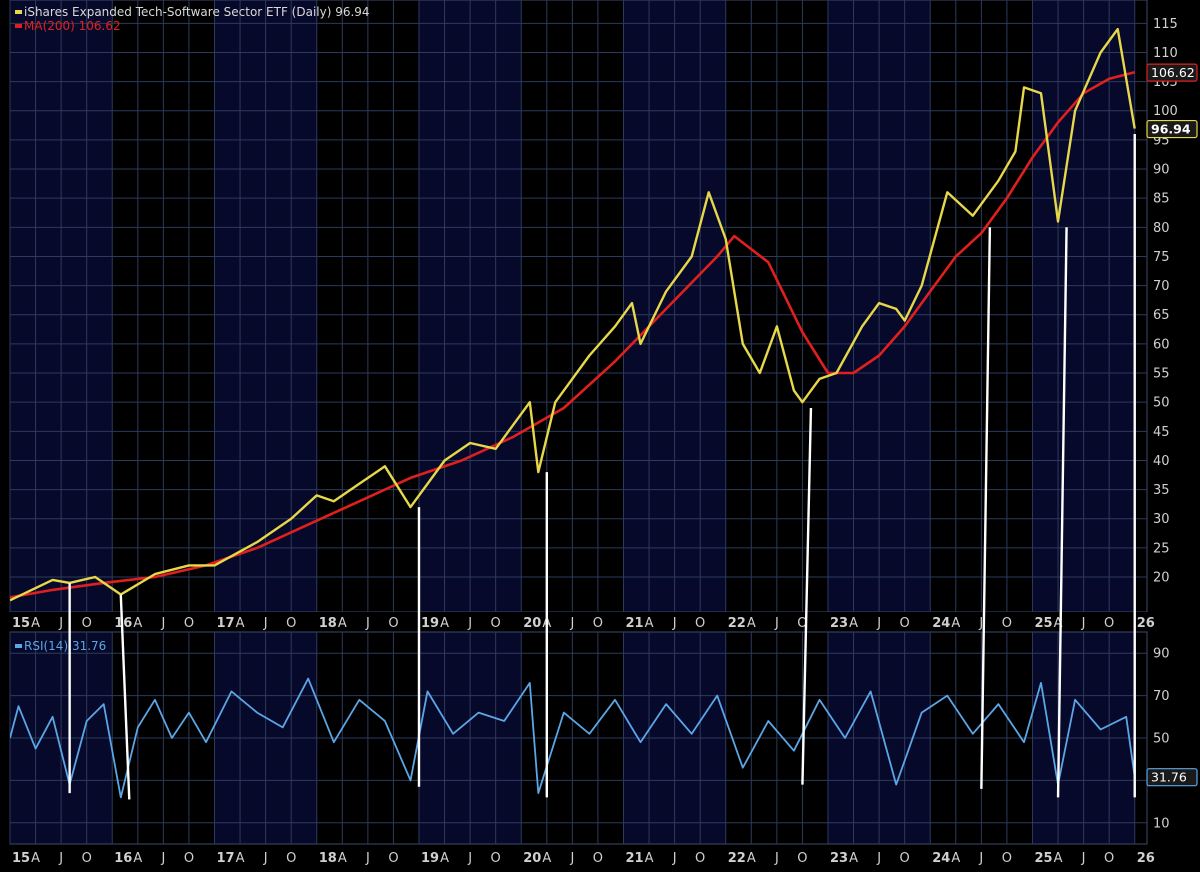  What do you see at coordinates (1161, 654) in the screenshot?
I see `rsi-y-tick-label: 90` at bounding box center [1161, 654].